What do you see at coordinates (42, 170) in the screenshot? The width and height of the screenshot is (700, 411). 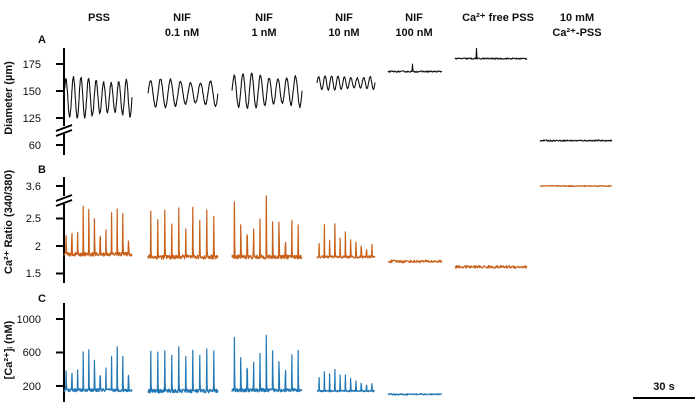 I see `panel-label-b: B` at bounding box center [42, 170].